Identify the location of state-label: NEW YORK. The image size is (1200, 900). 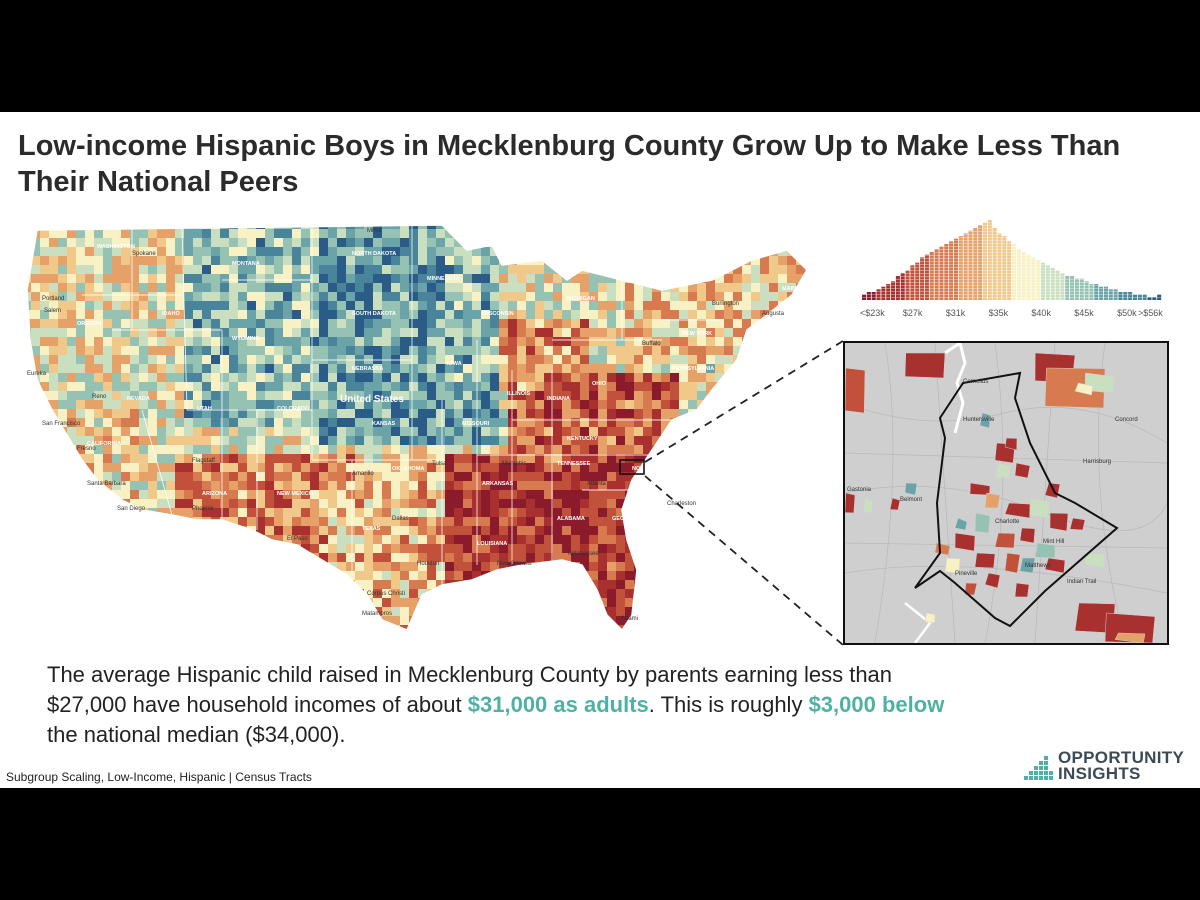
(697, 334).